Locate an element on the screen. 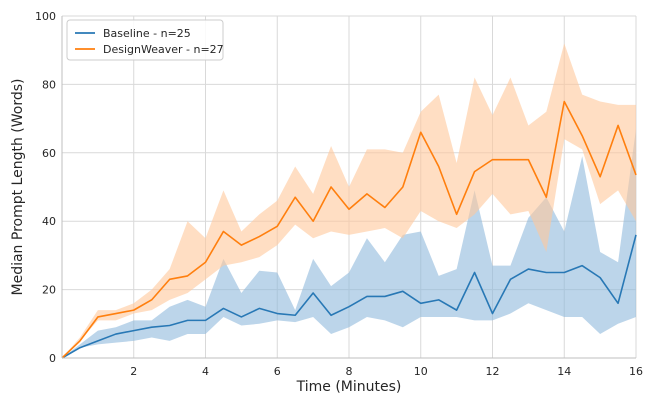  y-tick-label: 0 is located at coordinates (52, 358).